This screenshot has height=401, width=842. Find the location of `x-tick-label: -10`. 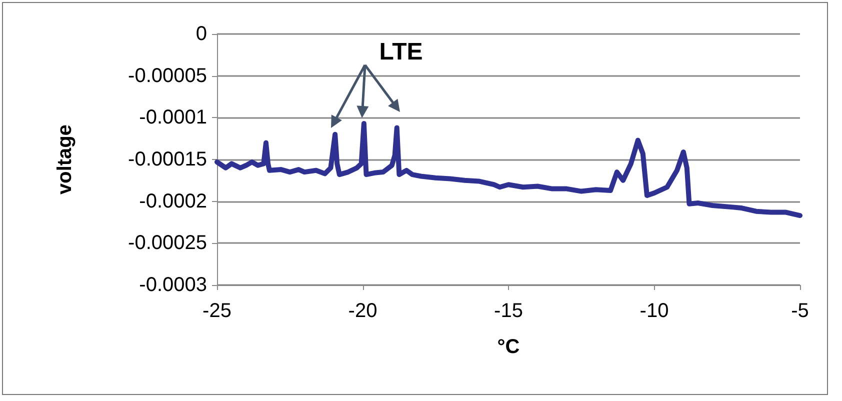

x-tick-label: -10 is located at coordinates (654, 311).